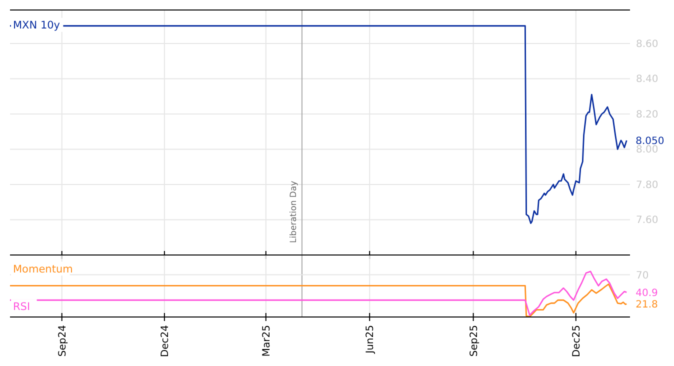 This screenshot has height=366, width=674. I want to click on x-tick-label: Dec25, so click(576, 341).